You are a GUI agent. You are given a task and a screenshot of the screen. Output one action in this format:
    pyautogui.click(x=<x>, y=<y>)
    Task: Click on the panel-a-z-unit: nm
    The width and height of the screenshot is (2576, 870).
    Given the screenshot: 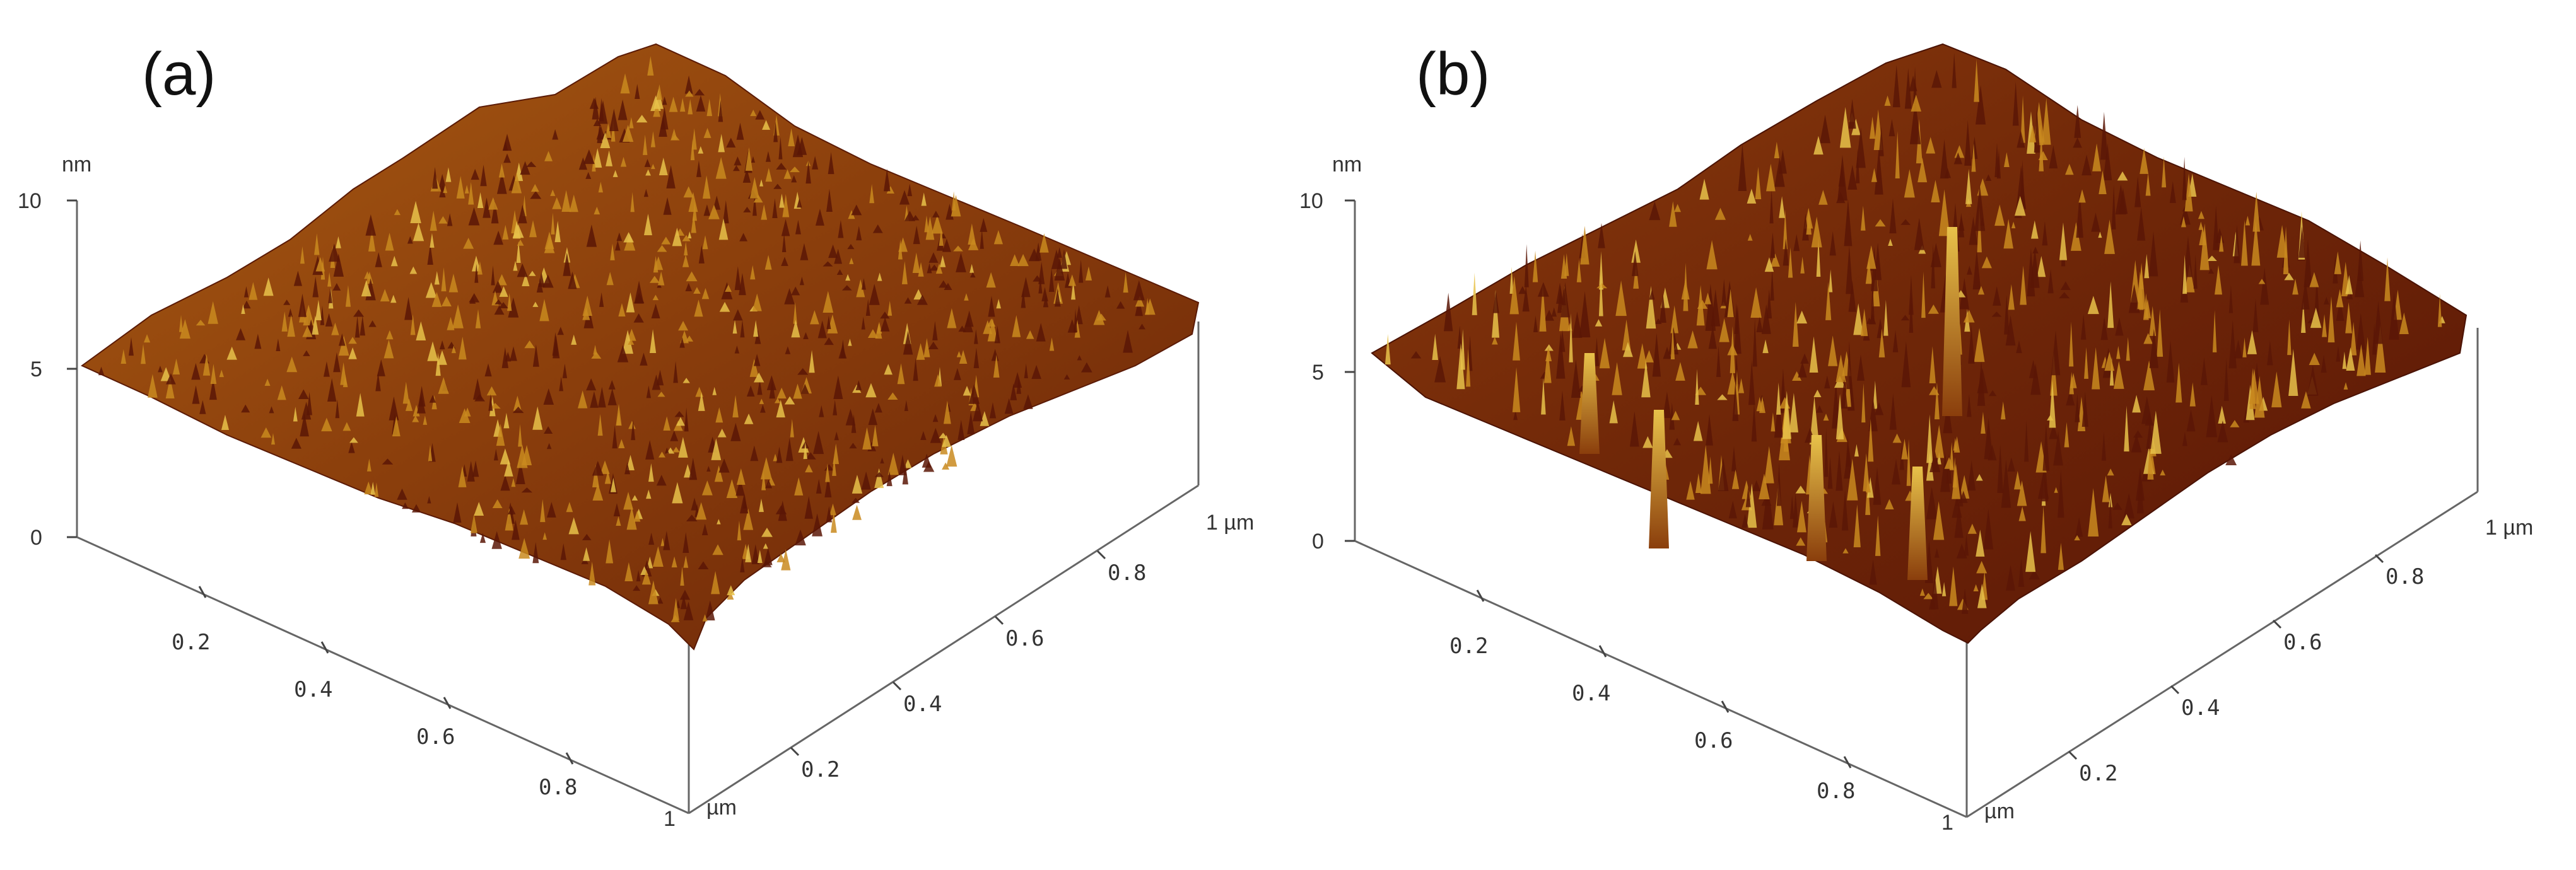 What is the action you would take?
    pyautogui.click(x=76, y=165)
    